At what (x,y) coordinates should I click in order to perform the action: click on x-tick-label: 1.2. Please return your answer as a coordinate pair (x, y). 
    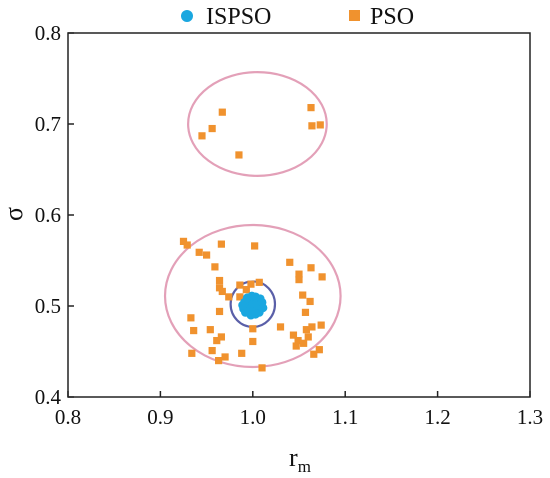
    Looking at the image, I should click on (437, 417).